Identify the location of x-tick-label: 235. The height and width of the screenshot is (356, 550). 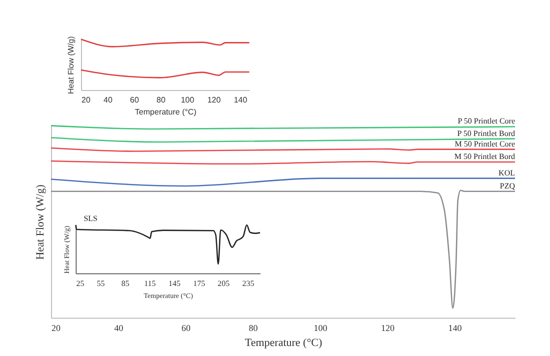
(248, 283).